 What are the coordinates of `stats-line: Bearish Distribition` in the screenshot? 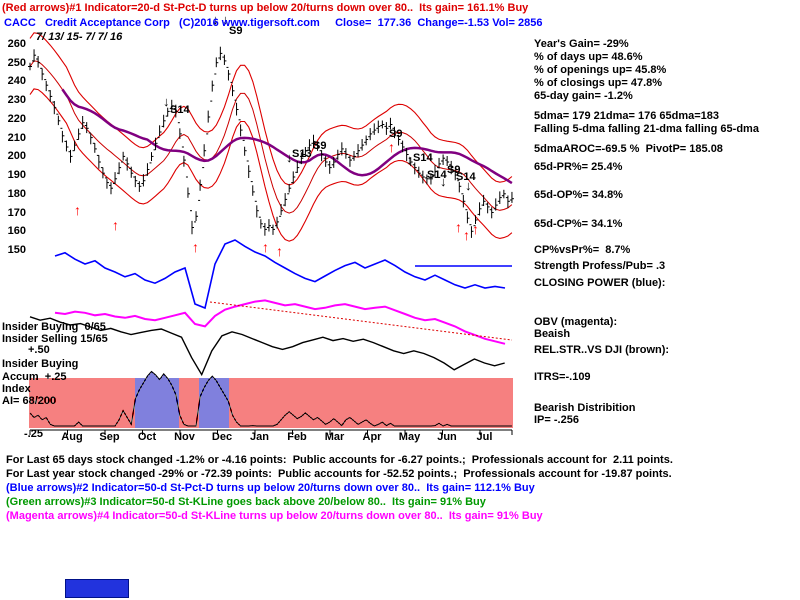 It's located at (585, 408).